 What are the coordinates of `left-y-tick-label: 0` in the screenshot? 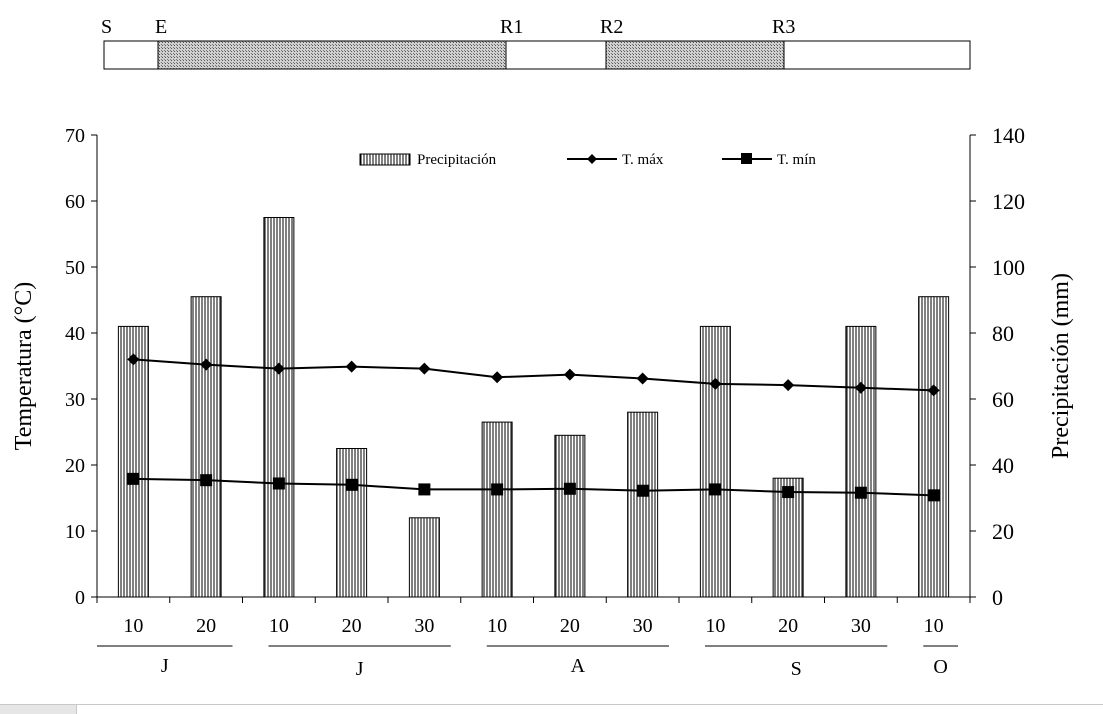 It's located at (80, 598).